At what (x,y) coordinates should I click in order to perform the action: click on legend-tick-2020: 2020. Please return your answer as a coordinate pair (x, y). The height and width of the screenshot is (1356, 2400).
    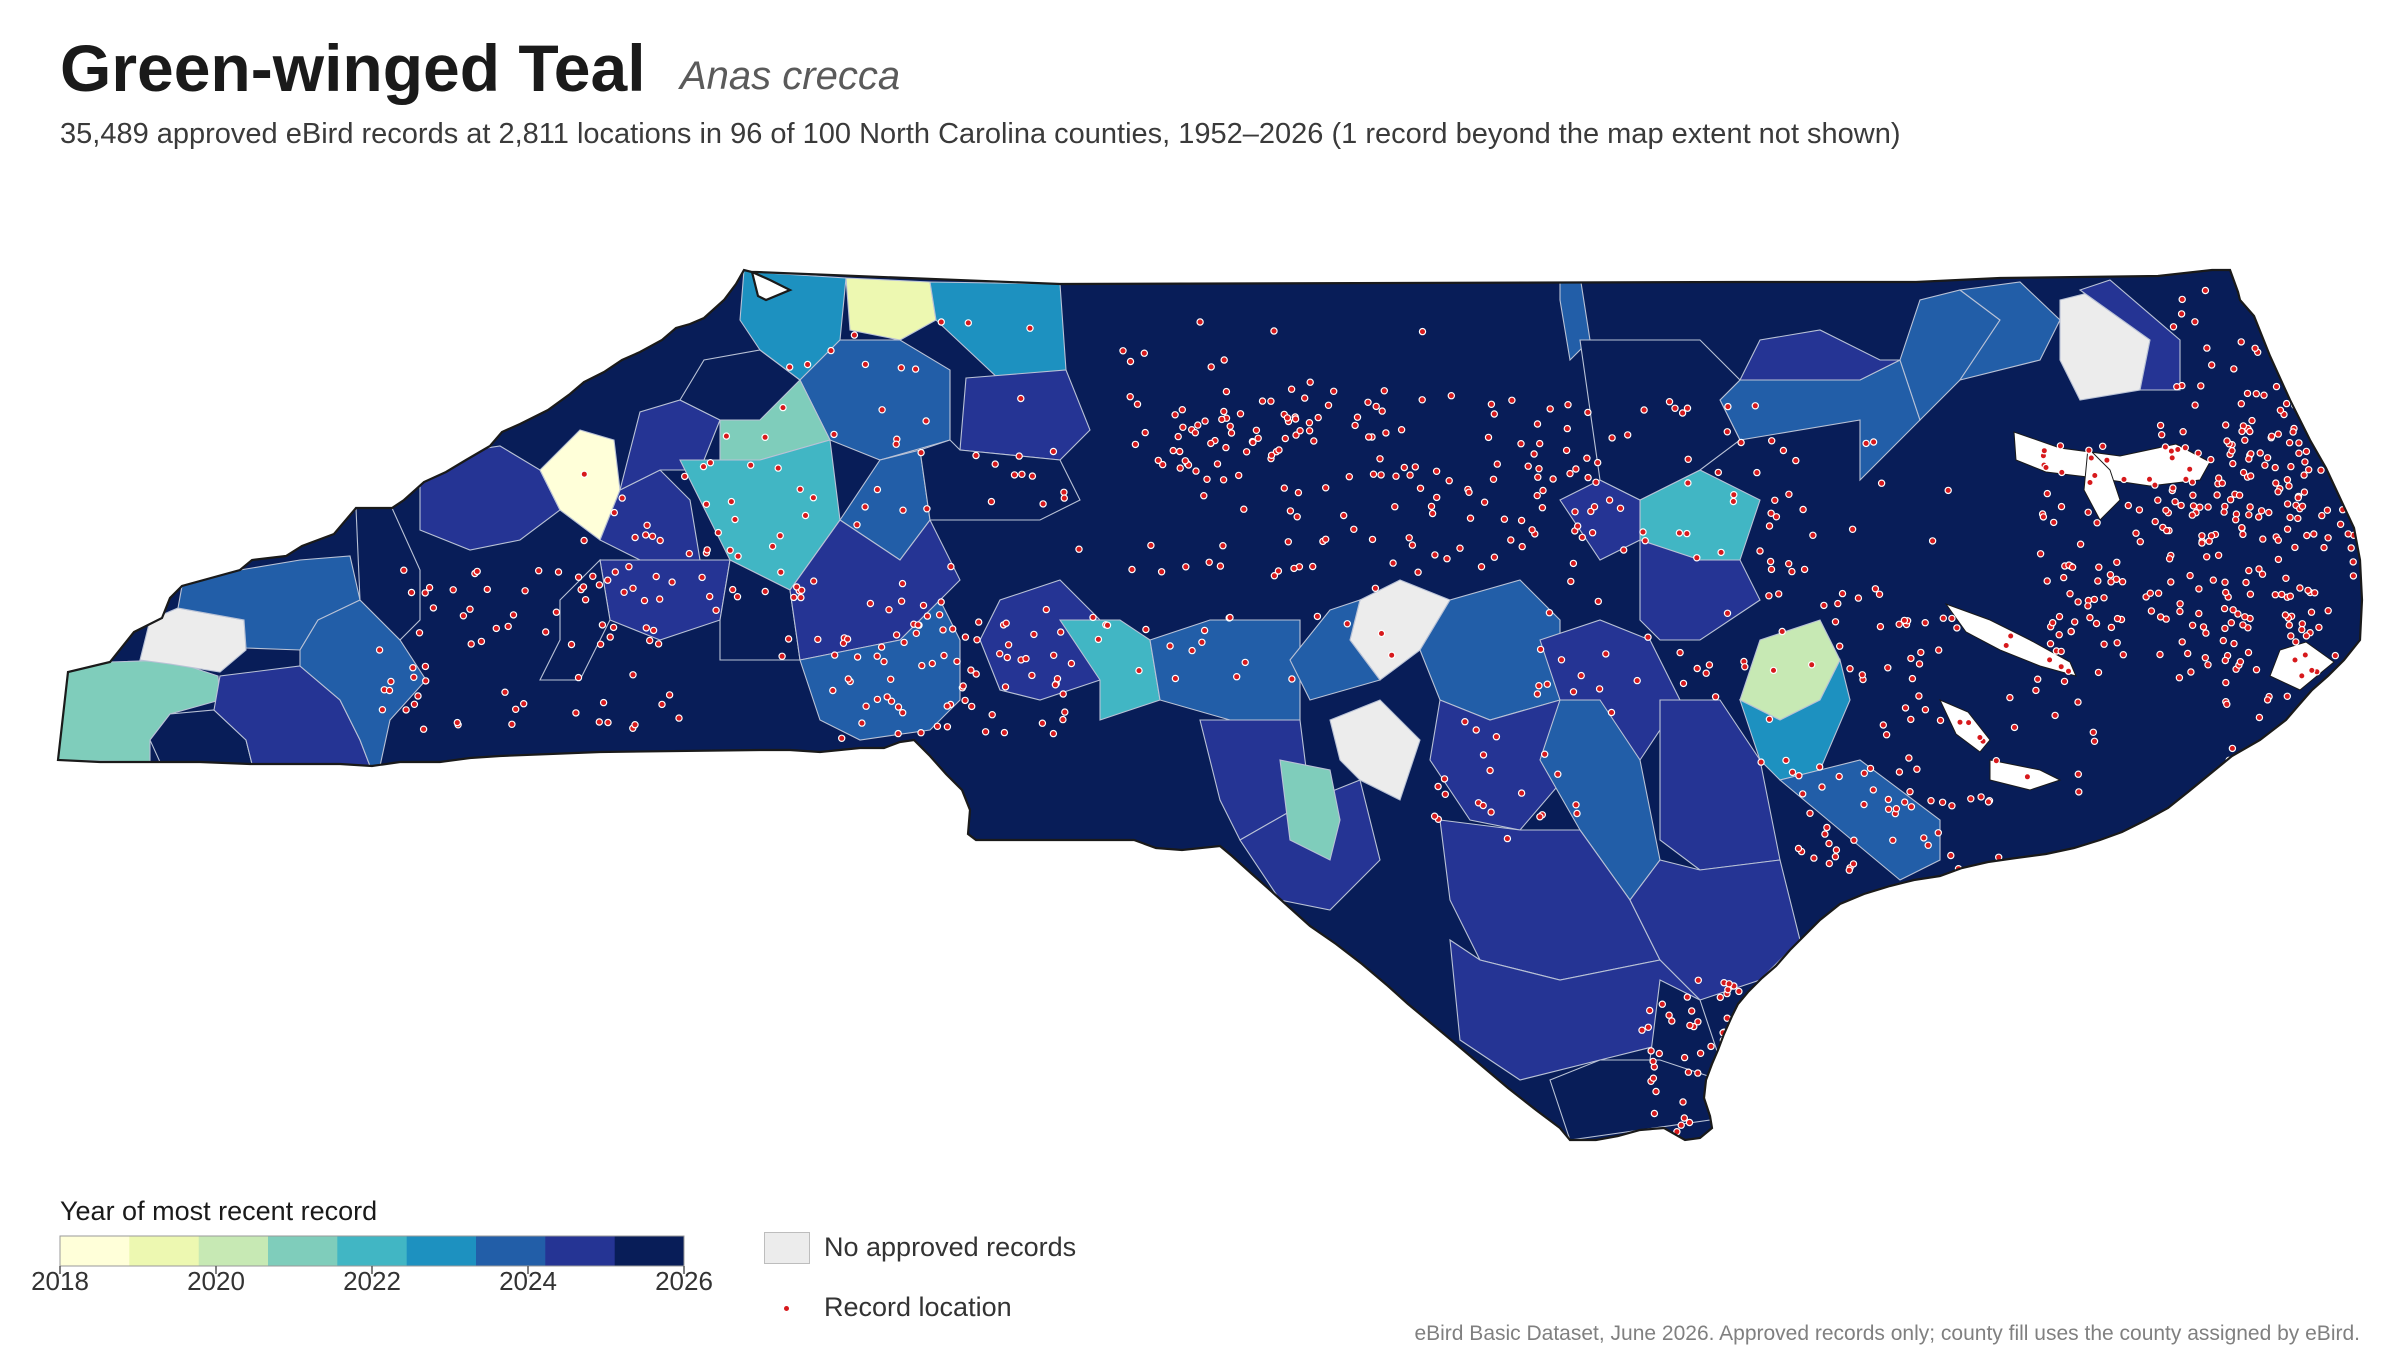
    Looking at the image, I should click on (216, 1281).